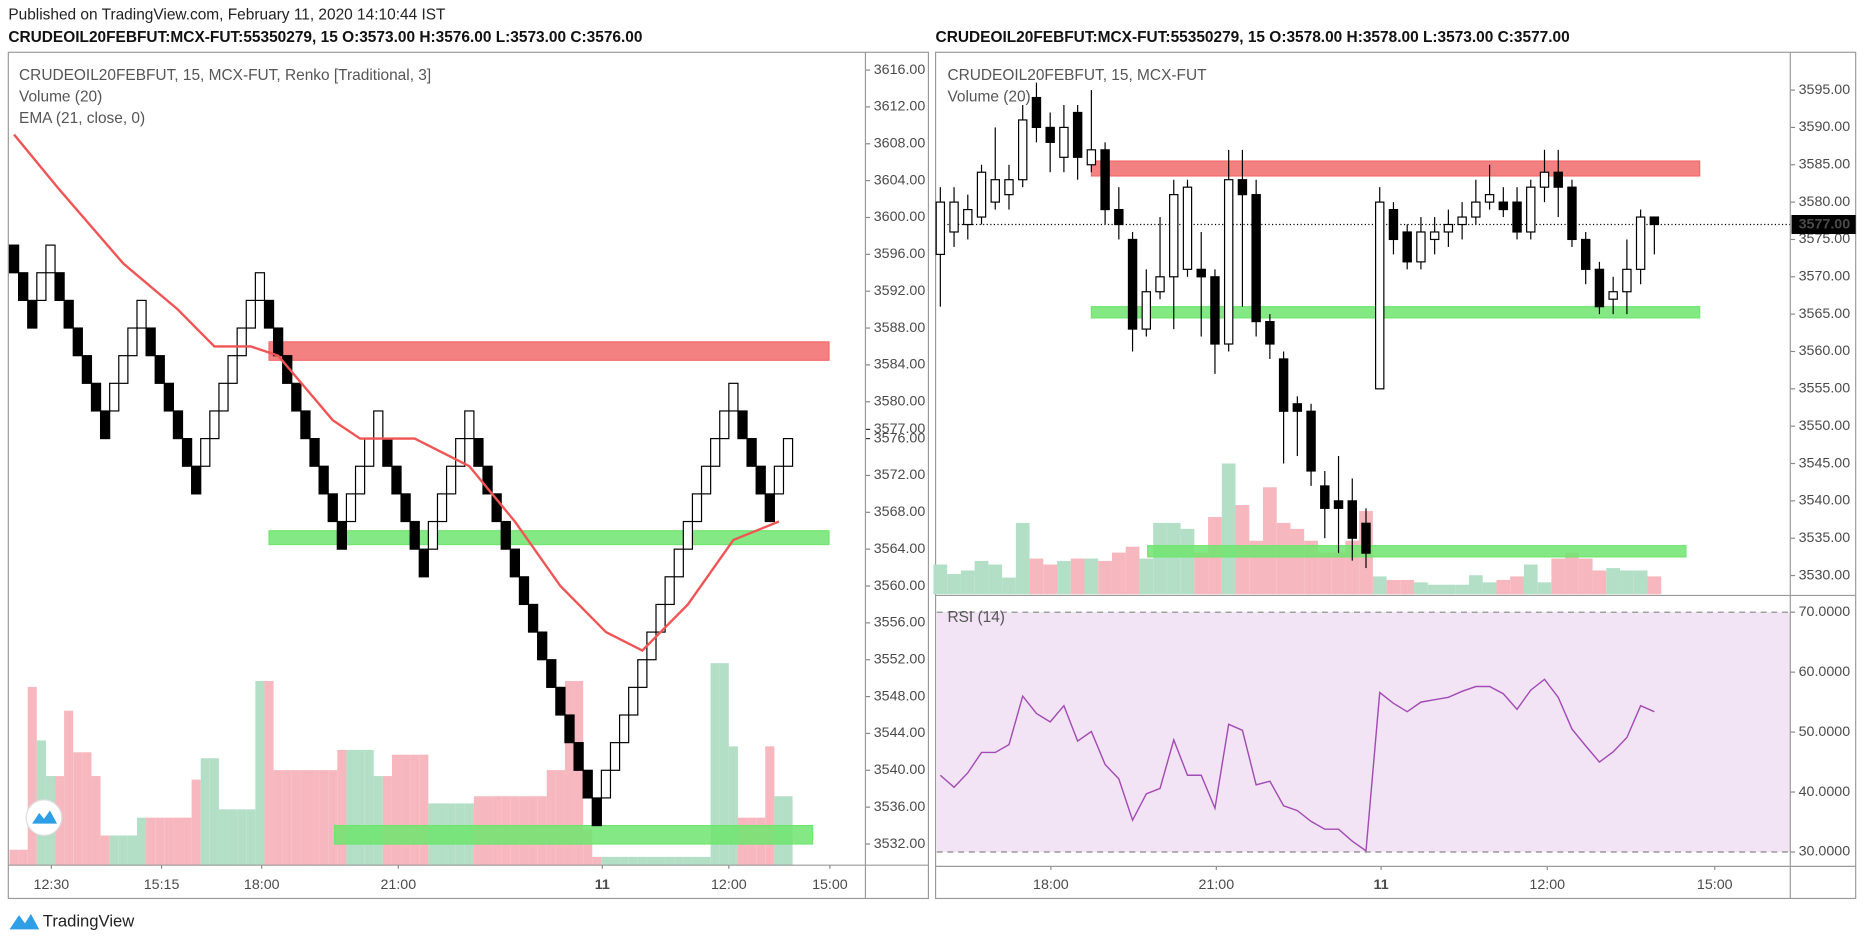 This screenshot has height=946, width=1864. What do you see at coordinates (900, 696) in the screenshot?
I see `y-tick-label: 3548.00` at bounding box center [900, 696].